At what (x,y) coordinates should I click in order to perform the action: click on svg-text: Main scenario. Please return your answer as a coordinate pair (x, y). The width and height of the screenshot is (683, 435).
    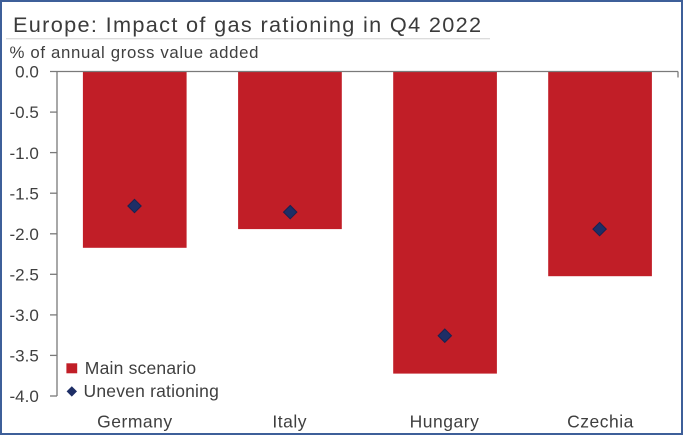
    Looking at the image, I should click on (141, 368).